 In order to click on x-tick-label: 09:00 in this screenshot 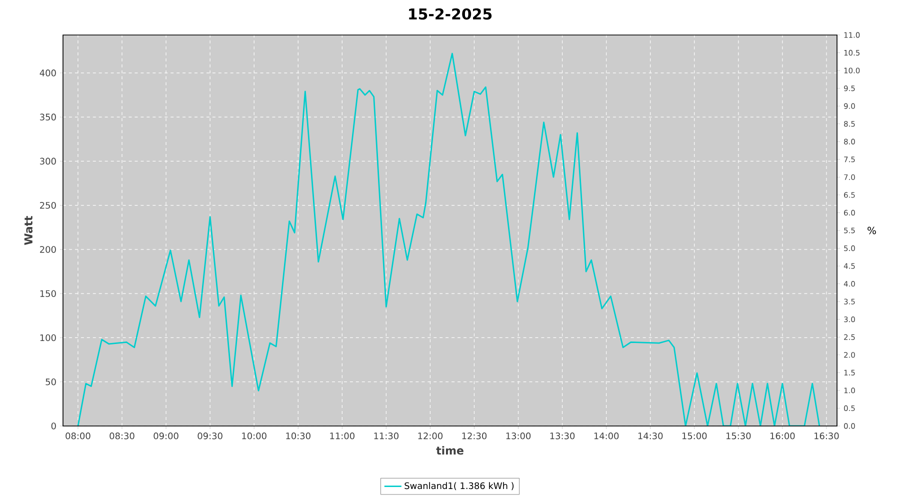, I will do `click(166, 436)`.